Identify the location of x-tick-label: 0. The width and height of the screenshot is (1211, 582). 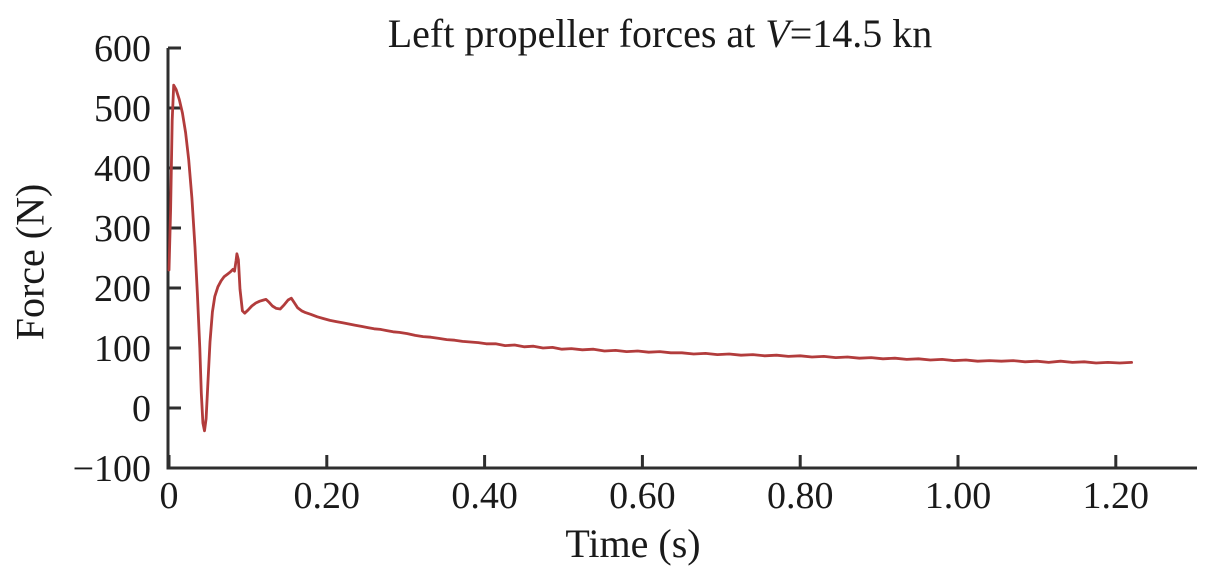
(169, 496).